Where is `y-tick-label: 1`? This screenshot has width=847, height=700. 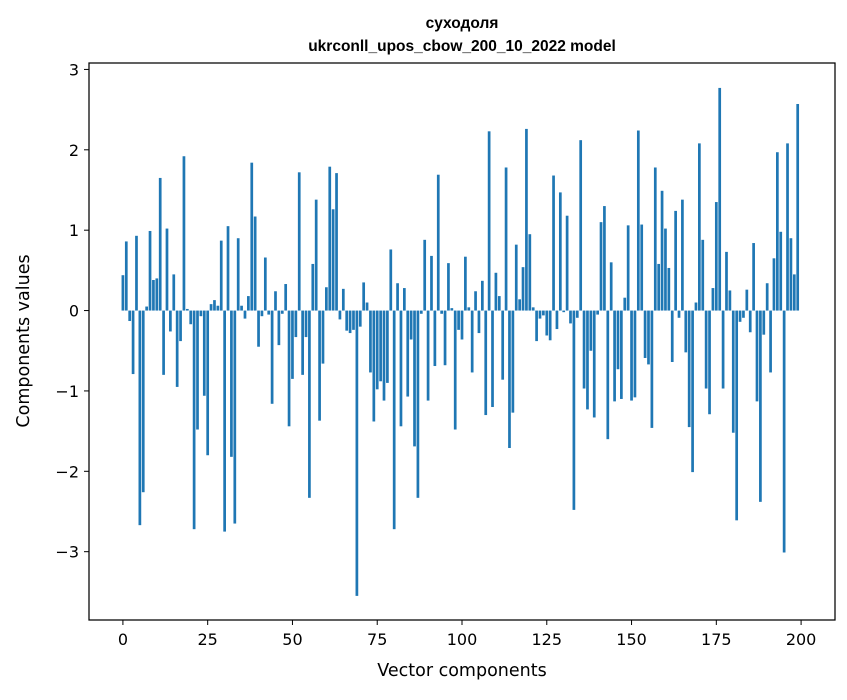
y-tick-label: 1 is located at coordinates (74, 230).